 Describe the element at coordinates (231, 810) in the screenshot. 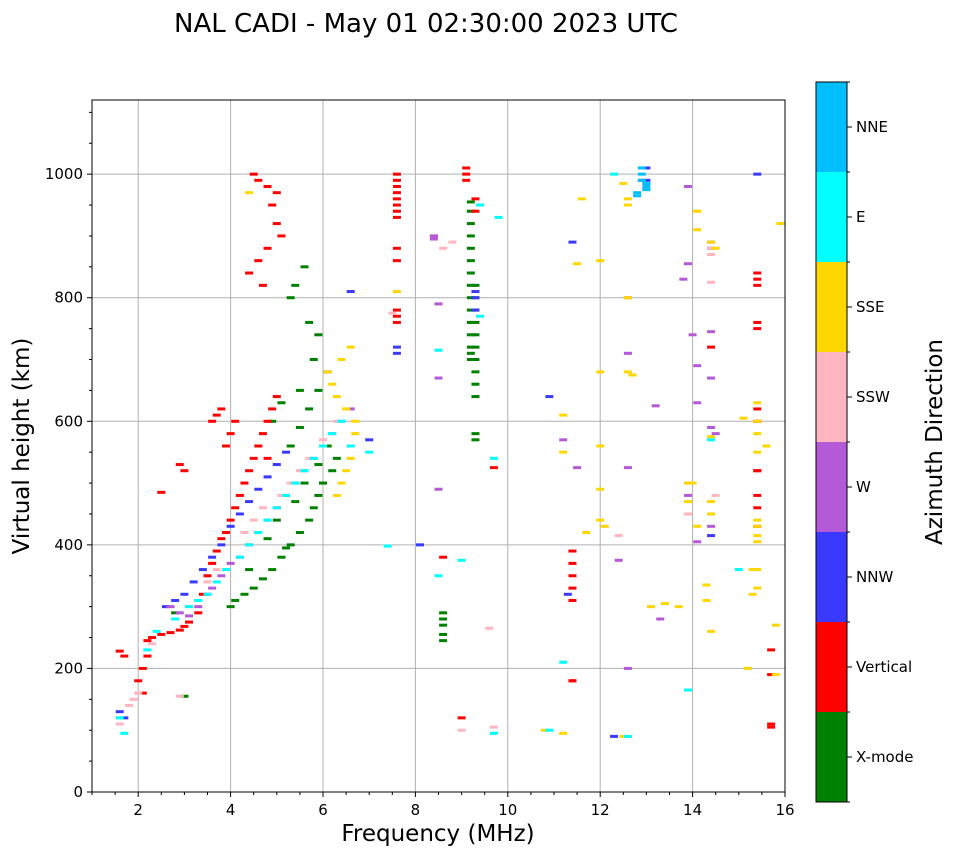

I see `x-tick-label: 4` at that location.